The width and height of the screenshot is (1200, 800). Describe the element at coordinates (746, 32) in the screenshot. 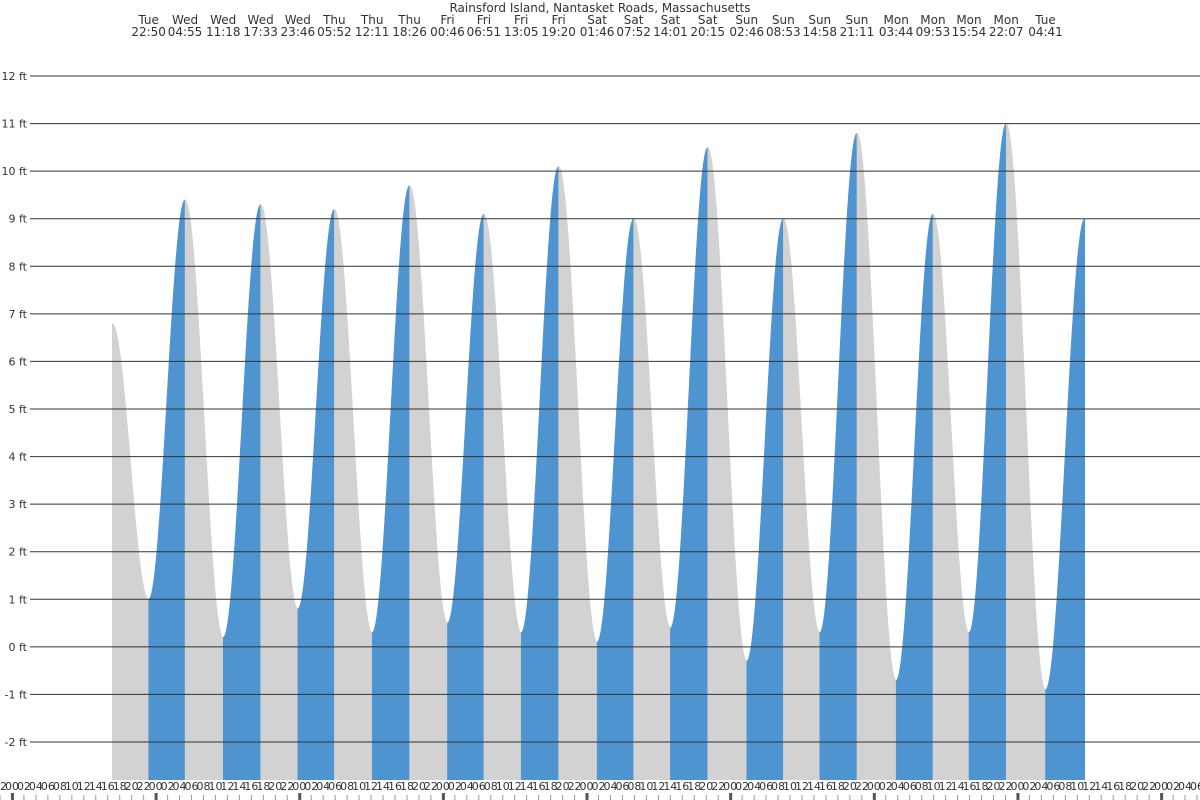

I see `tide-event-time: 02:46` at that location.